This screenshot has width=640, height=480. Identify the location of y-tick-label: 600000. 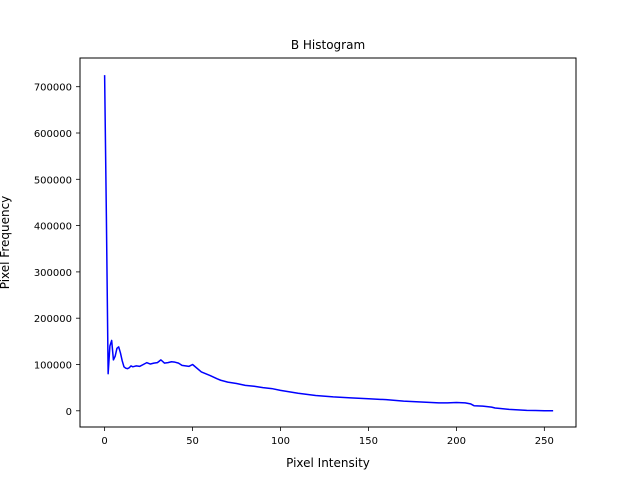
(53, 134).